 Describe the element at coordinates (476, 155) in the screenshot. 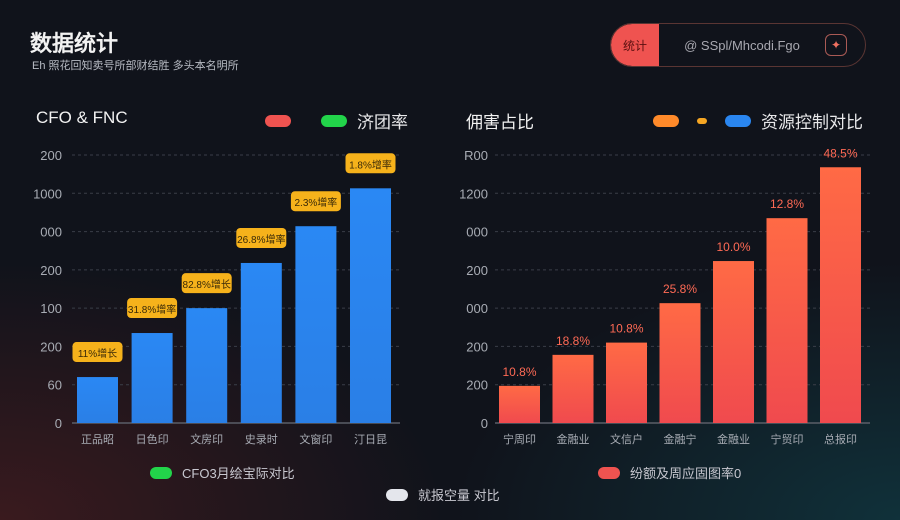

I see `y-tick-label: R00` at that location.